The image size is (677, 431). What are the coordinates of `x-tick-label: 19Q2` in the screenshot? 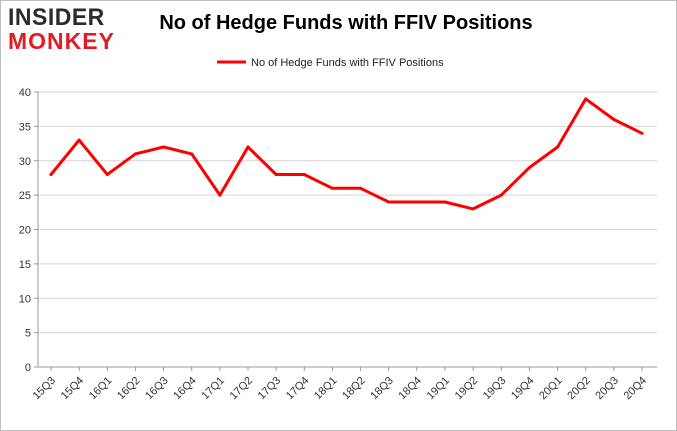 It's located at (467, 389).